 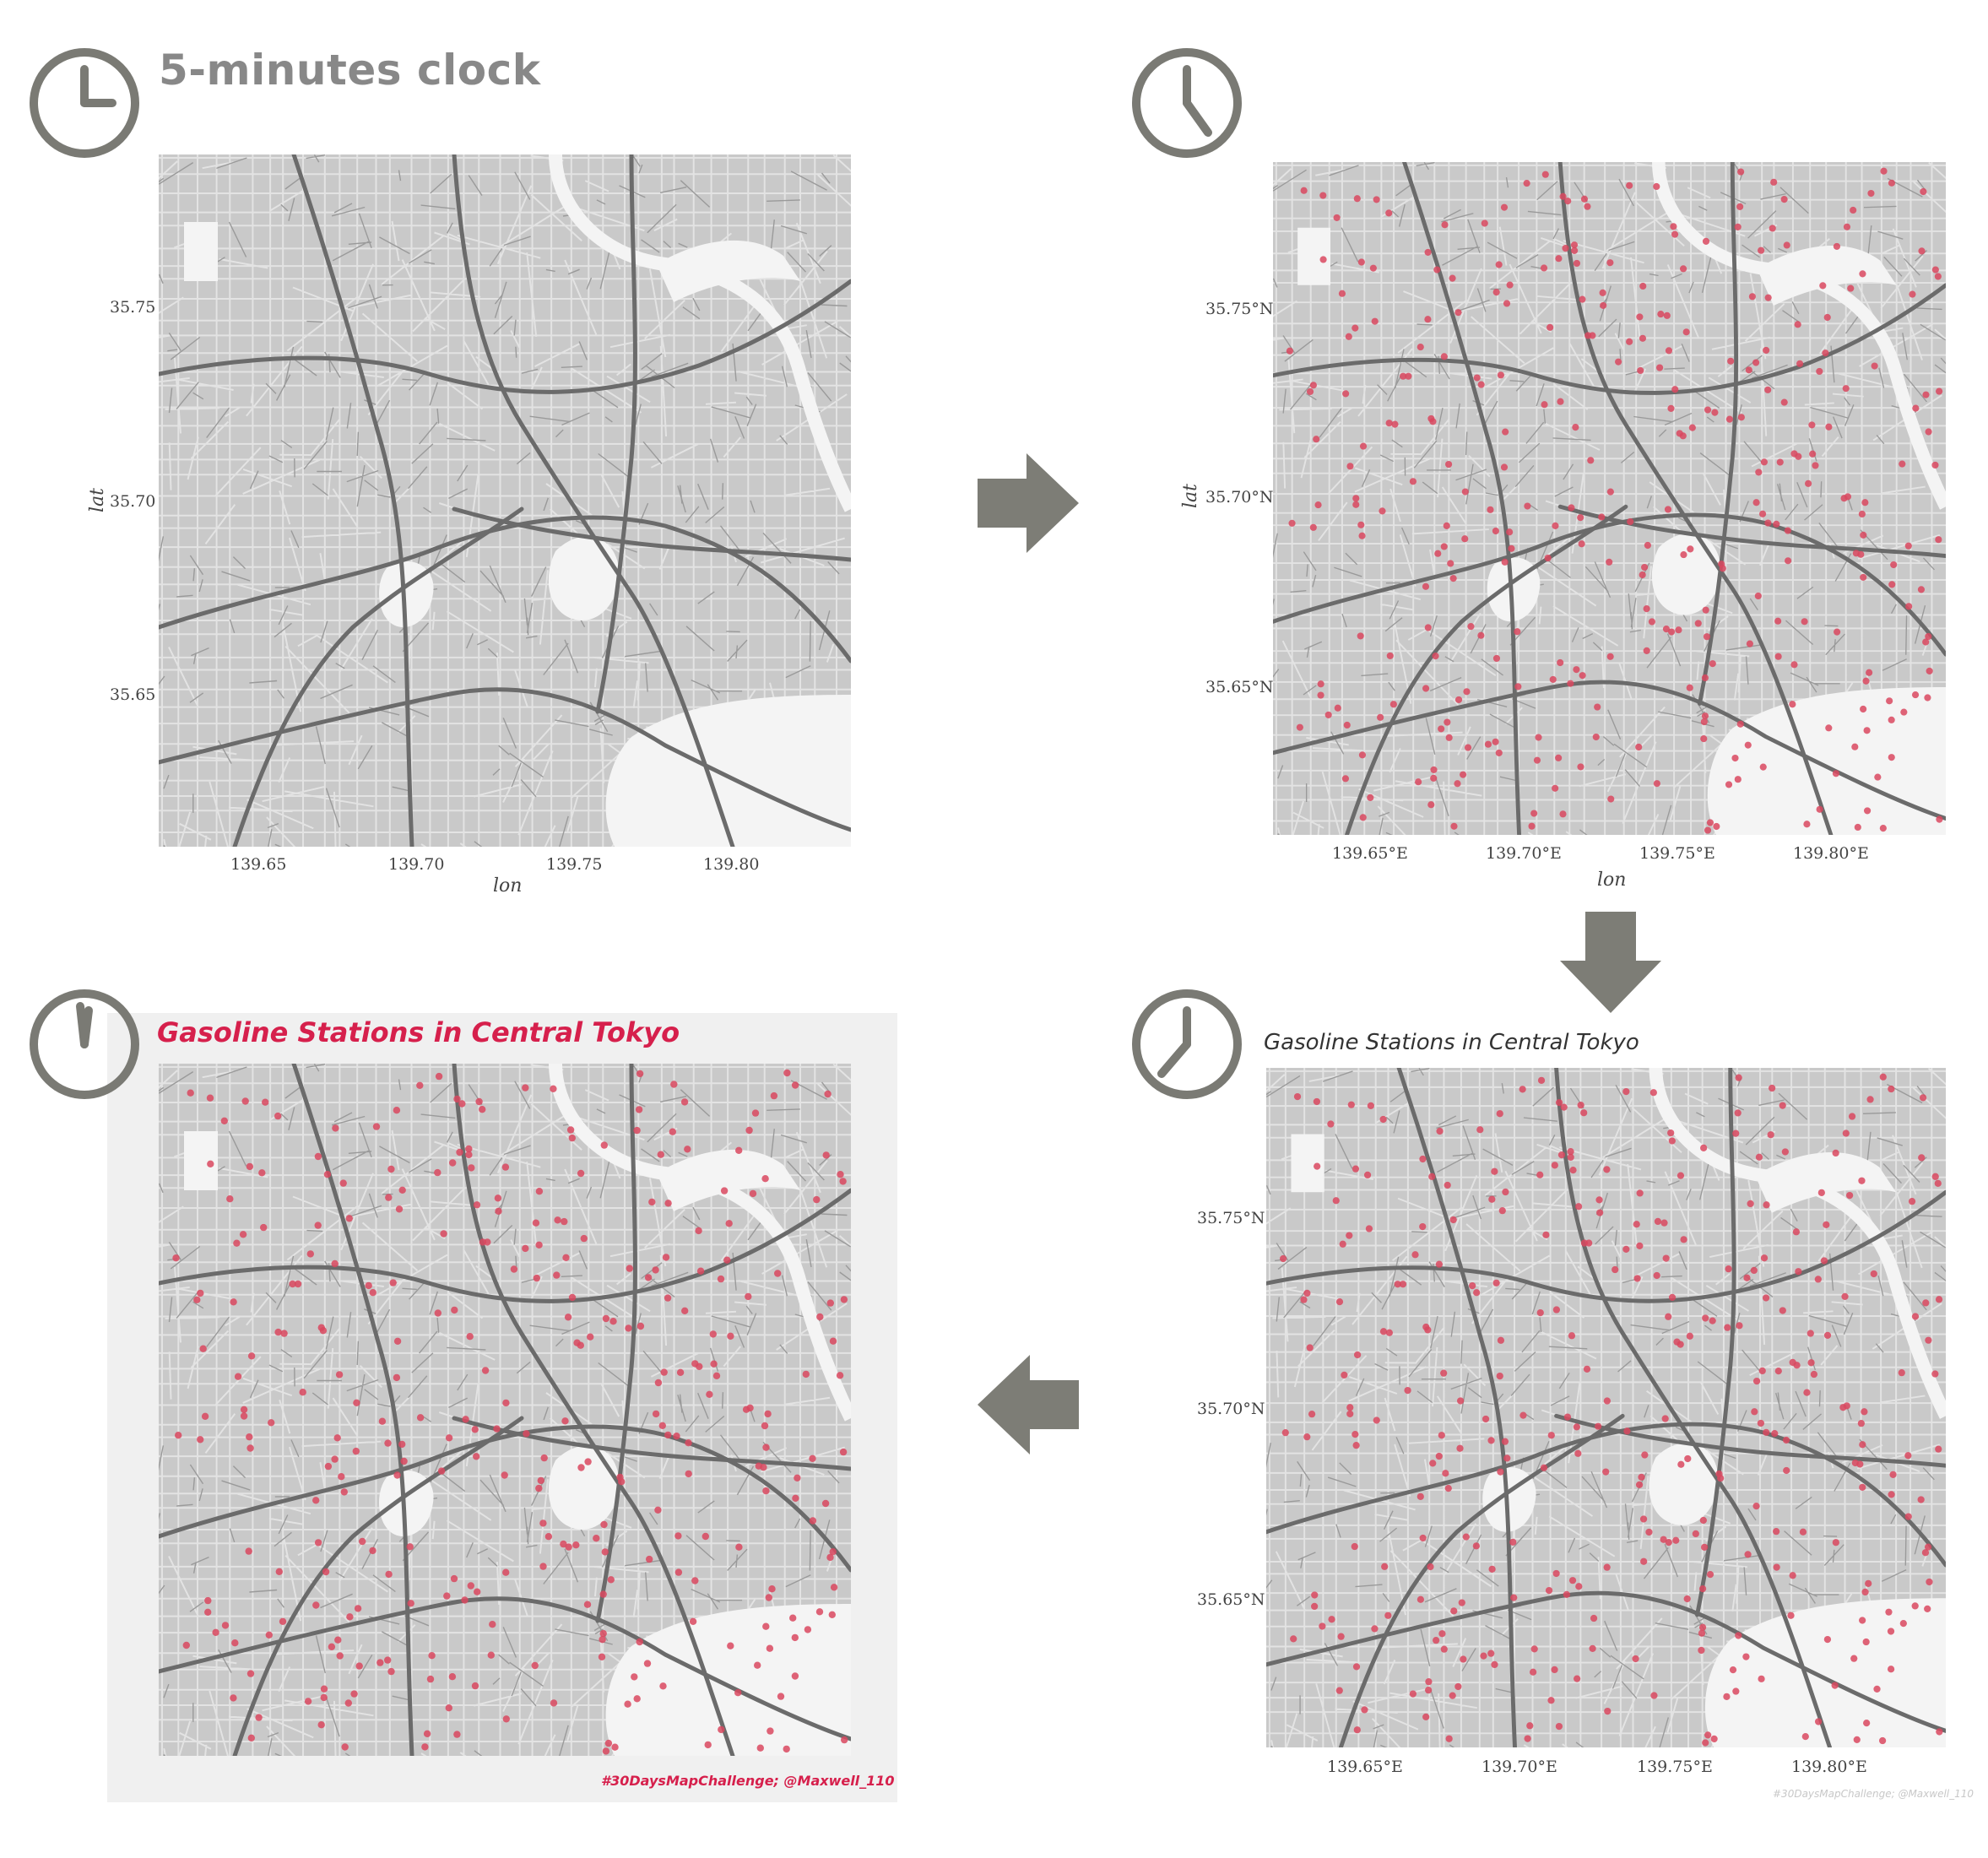 I want to click on clock-icon-step3, so click(x=1186, y=1044).